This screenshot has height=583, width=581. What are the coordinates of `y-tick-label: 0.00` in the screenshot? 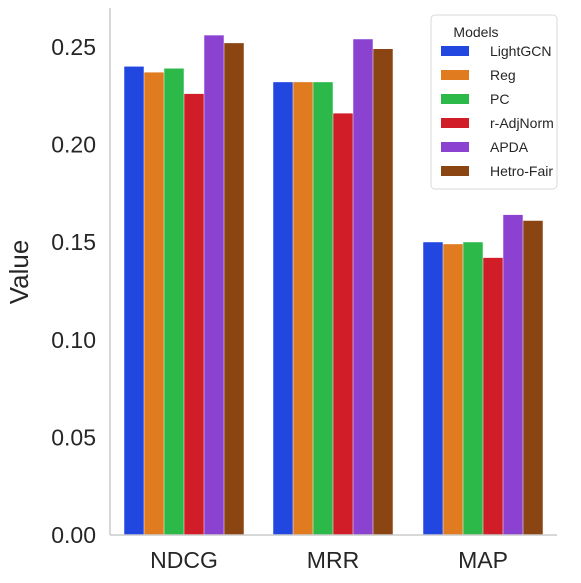 It's located at (73, 535).